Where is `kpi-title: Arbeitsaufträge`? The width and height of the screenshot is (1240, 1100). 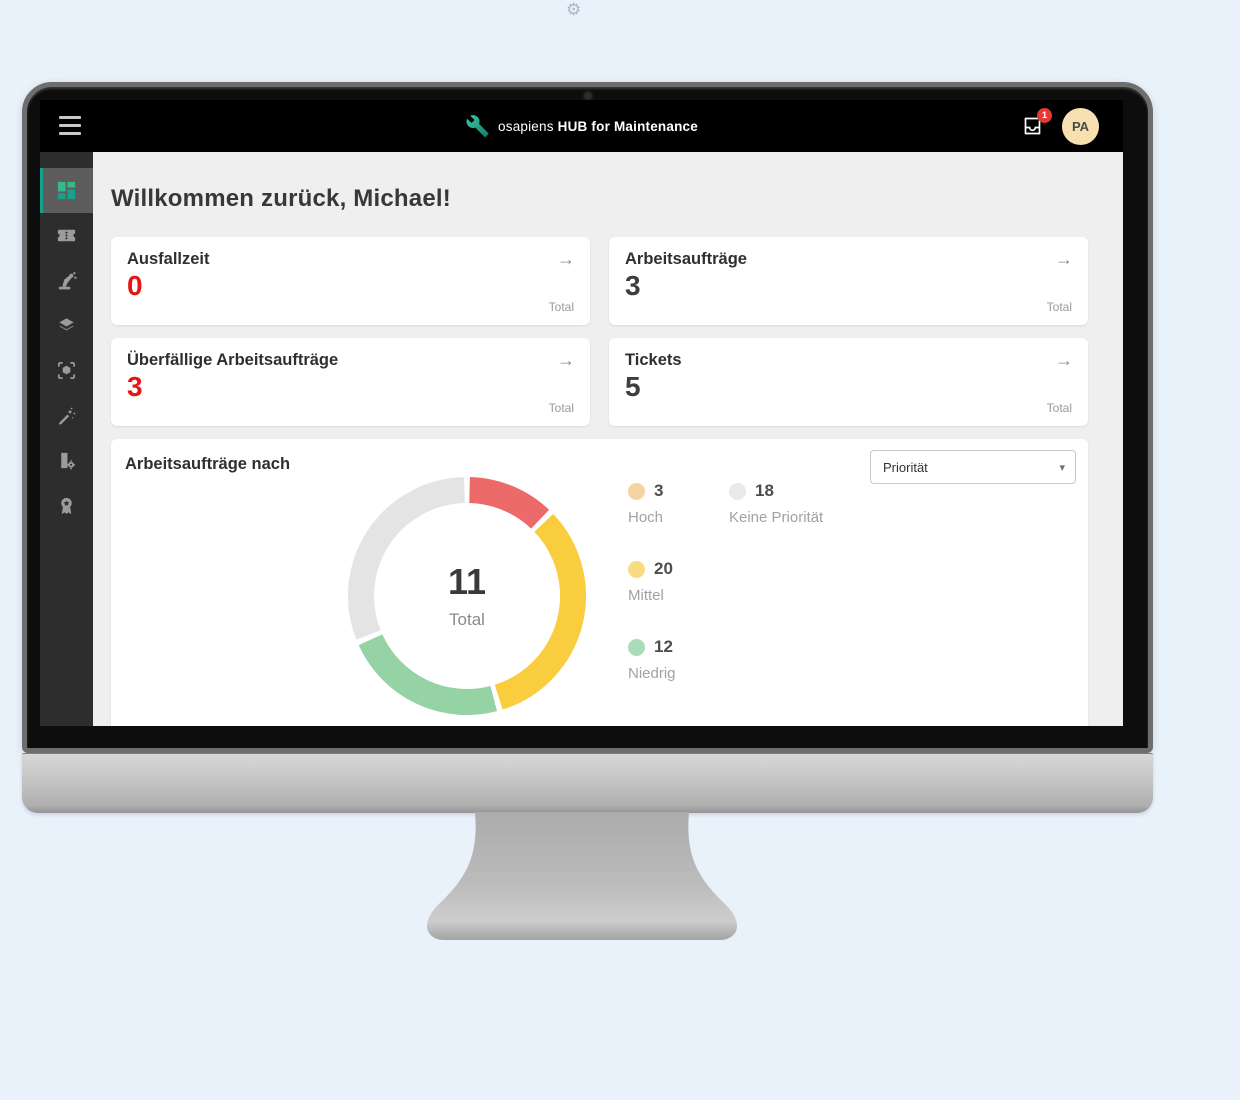 kpi-title: Arbeitsaufträge is located at coordinates (686, 259).